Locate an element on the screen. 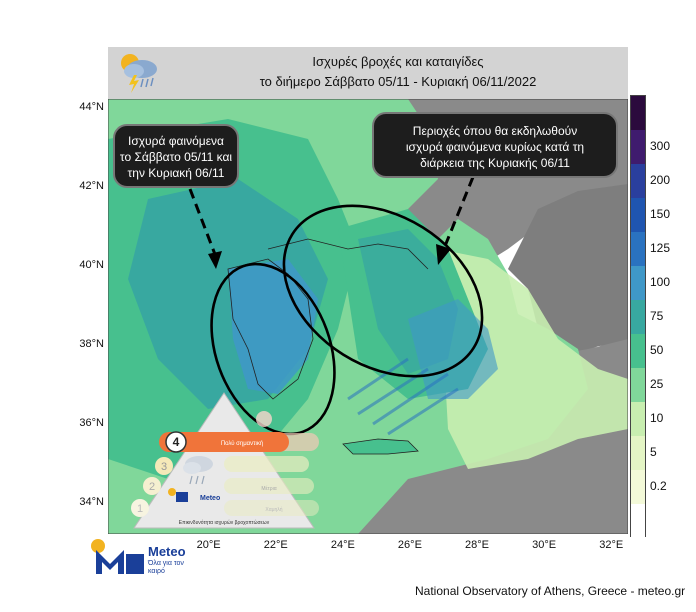 The image size is (696, 612). latitude-tick-label: 38°N is located at coordinates (91, 344).